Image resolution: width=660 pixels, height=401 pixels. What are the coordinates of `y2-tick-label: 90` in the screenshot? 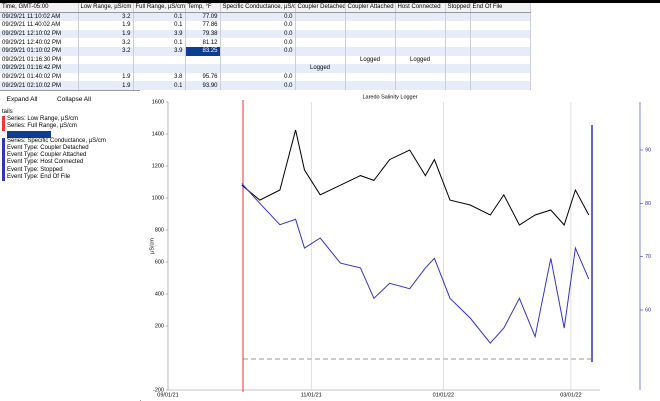 It's located at (648, 150).